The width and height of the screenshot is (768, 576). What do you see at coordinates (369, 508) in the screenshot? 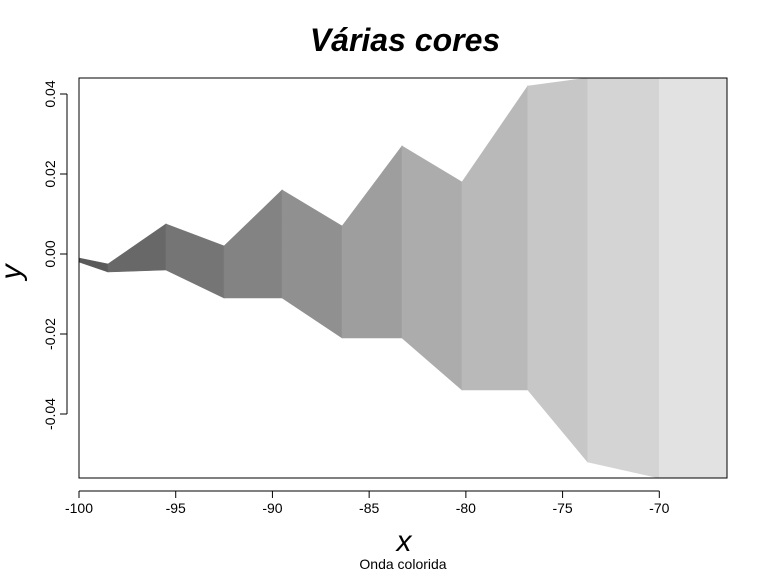
I see `x-tick-label: -85` at bounding box center [369, 508].